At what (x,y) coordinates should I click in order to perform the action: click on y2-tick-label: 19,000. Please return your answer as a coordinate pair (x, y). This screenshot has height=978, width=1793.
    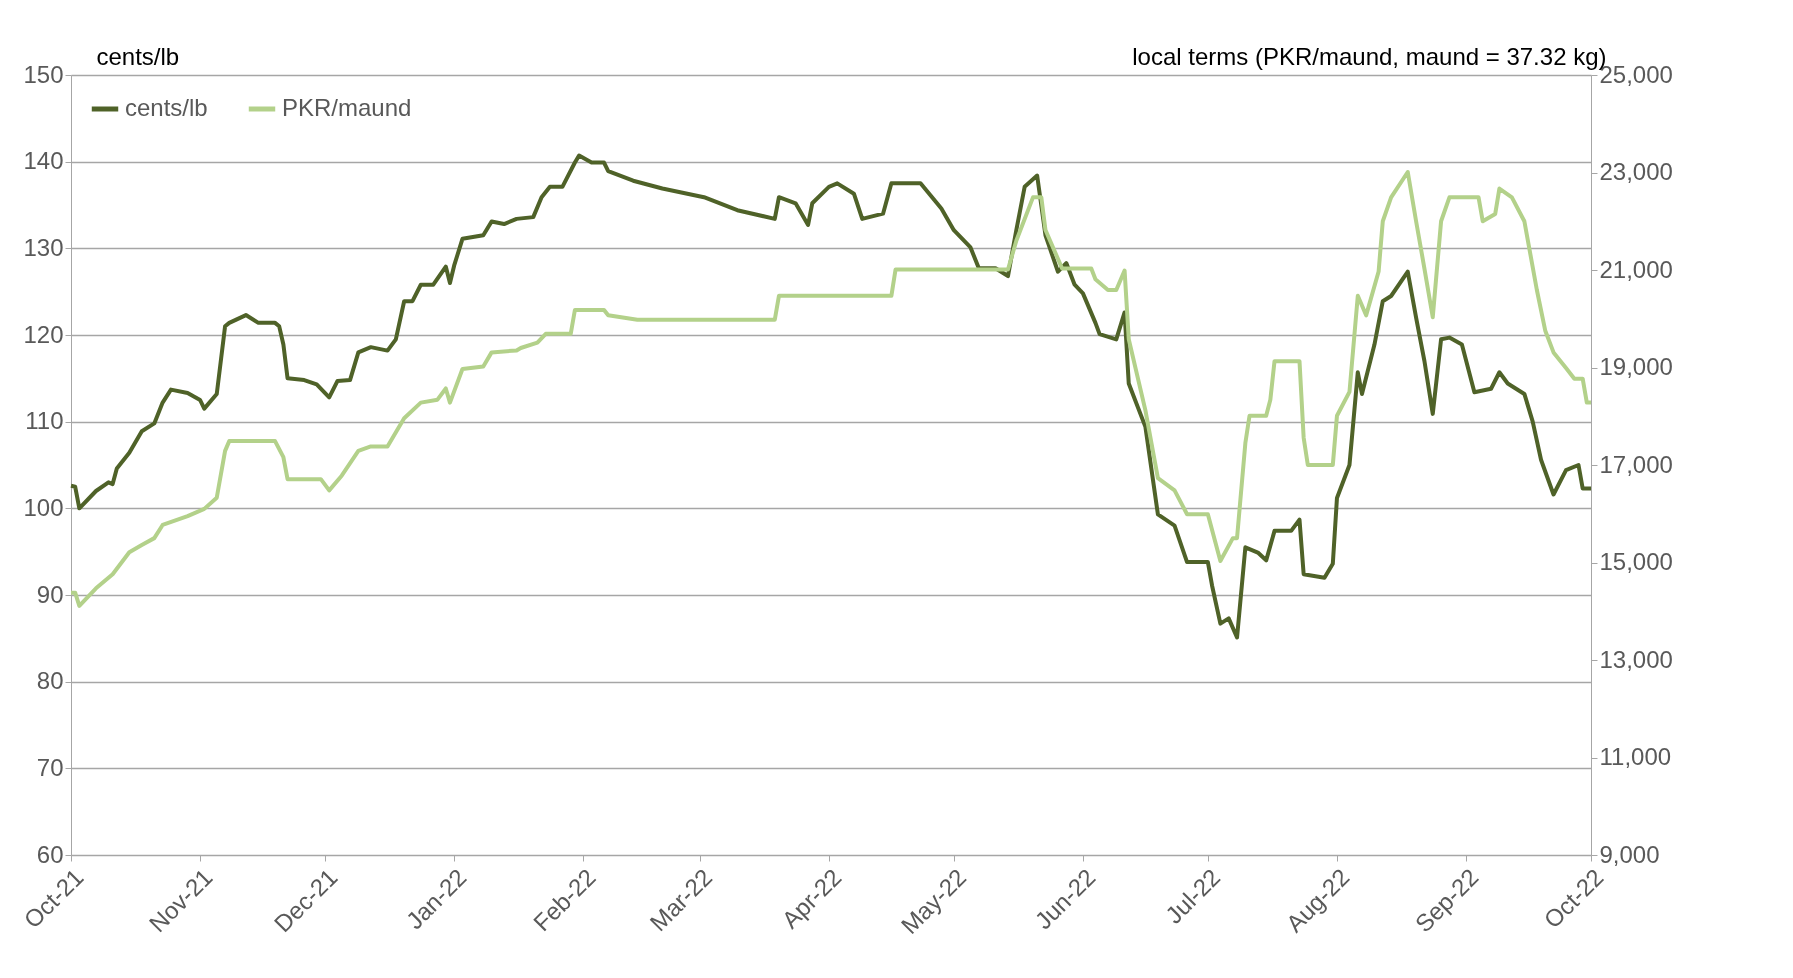
    Looking at the image, I should click on (1636, 366).